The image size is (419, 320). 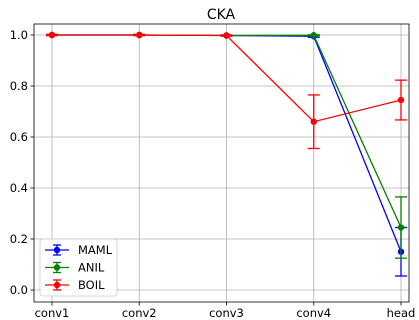 What do you see at coordinates (139, 313) in the screenshot?
I see `x-tick-label: conv2` at bounding box center [139, 313].